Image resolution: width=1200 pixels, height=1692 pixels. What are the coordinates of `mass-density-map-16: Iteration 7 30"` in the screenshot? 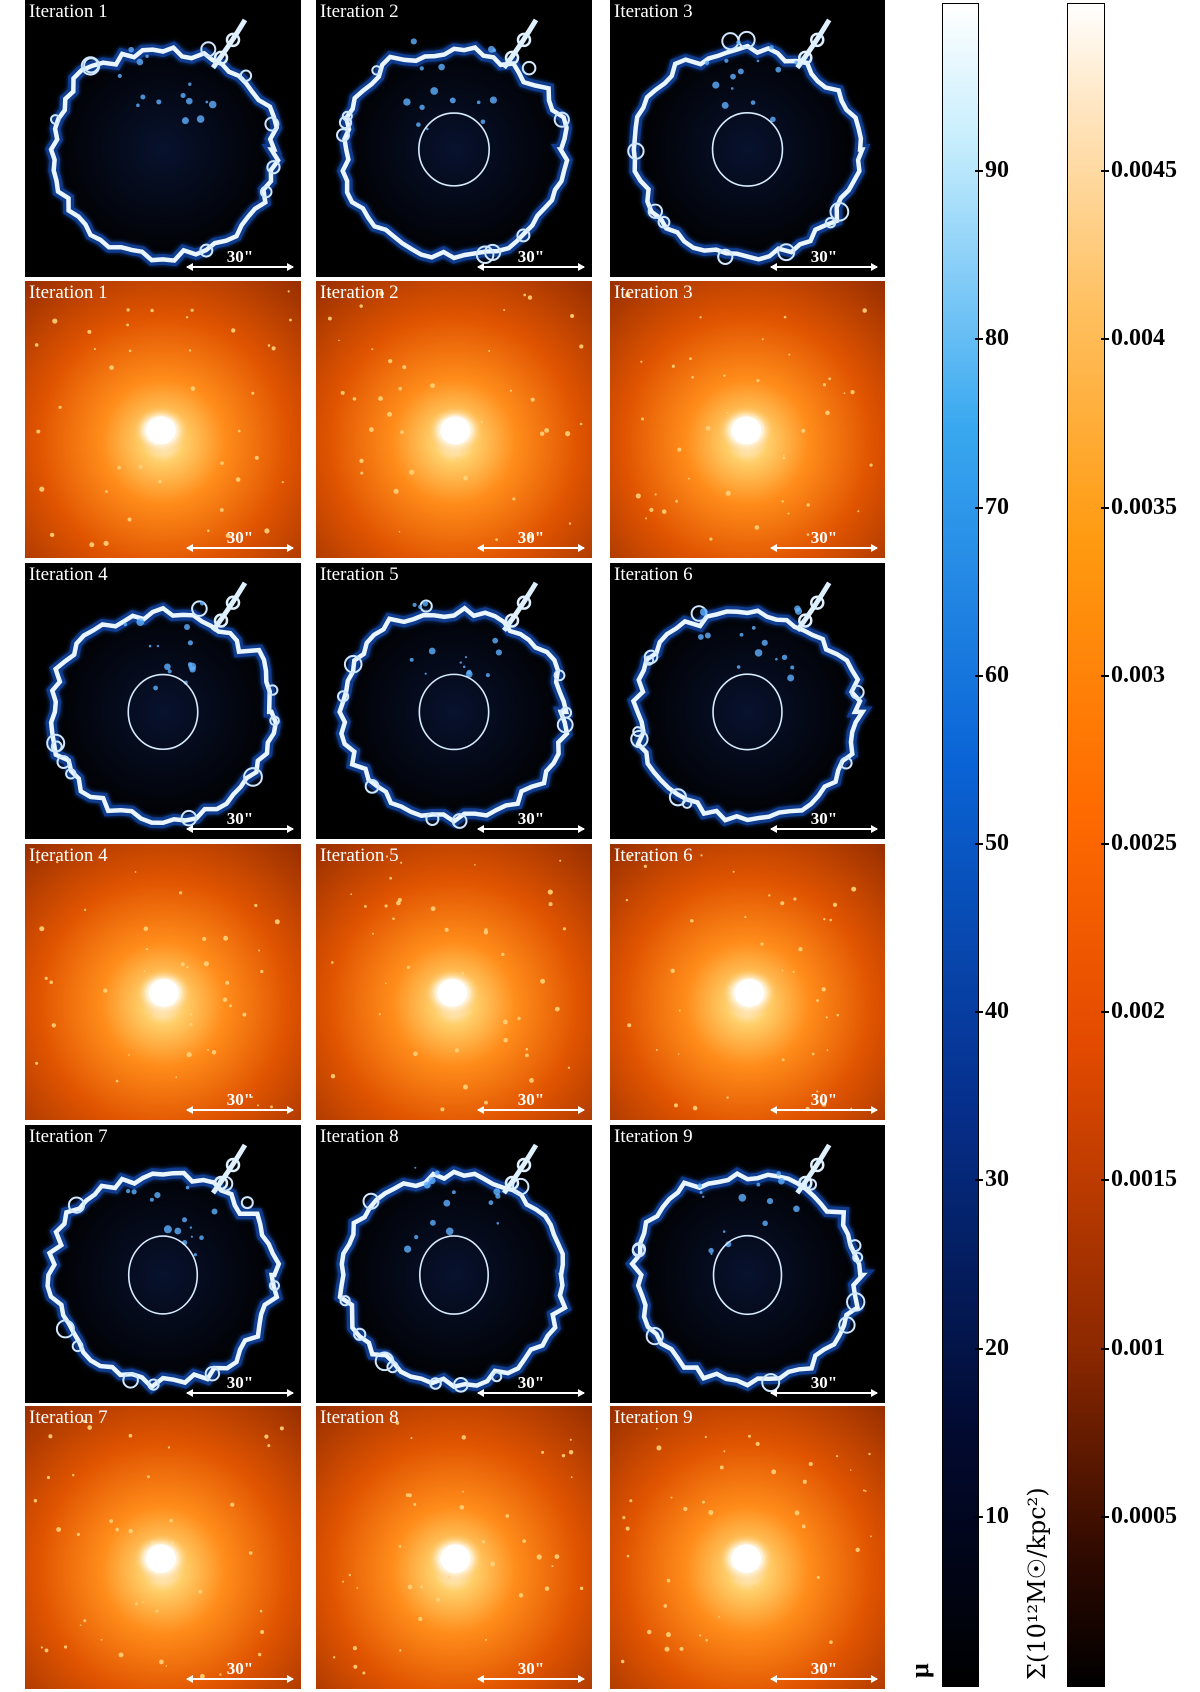 It's located at (163, 1547).